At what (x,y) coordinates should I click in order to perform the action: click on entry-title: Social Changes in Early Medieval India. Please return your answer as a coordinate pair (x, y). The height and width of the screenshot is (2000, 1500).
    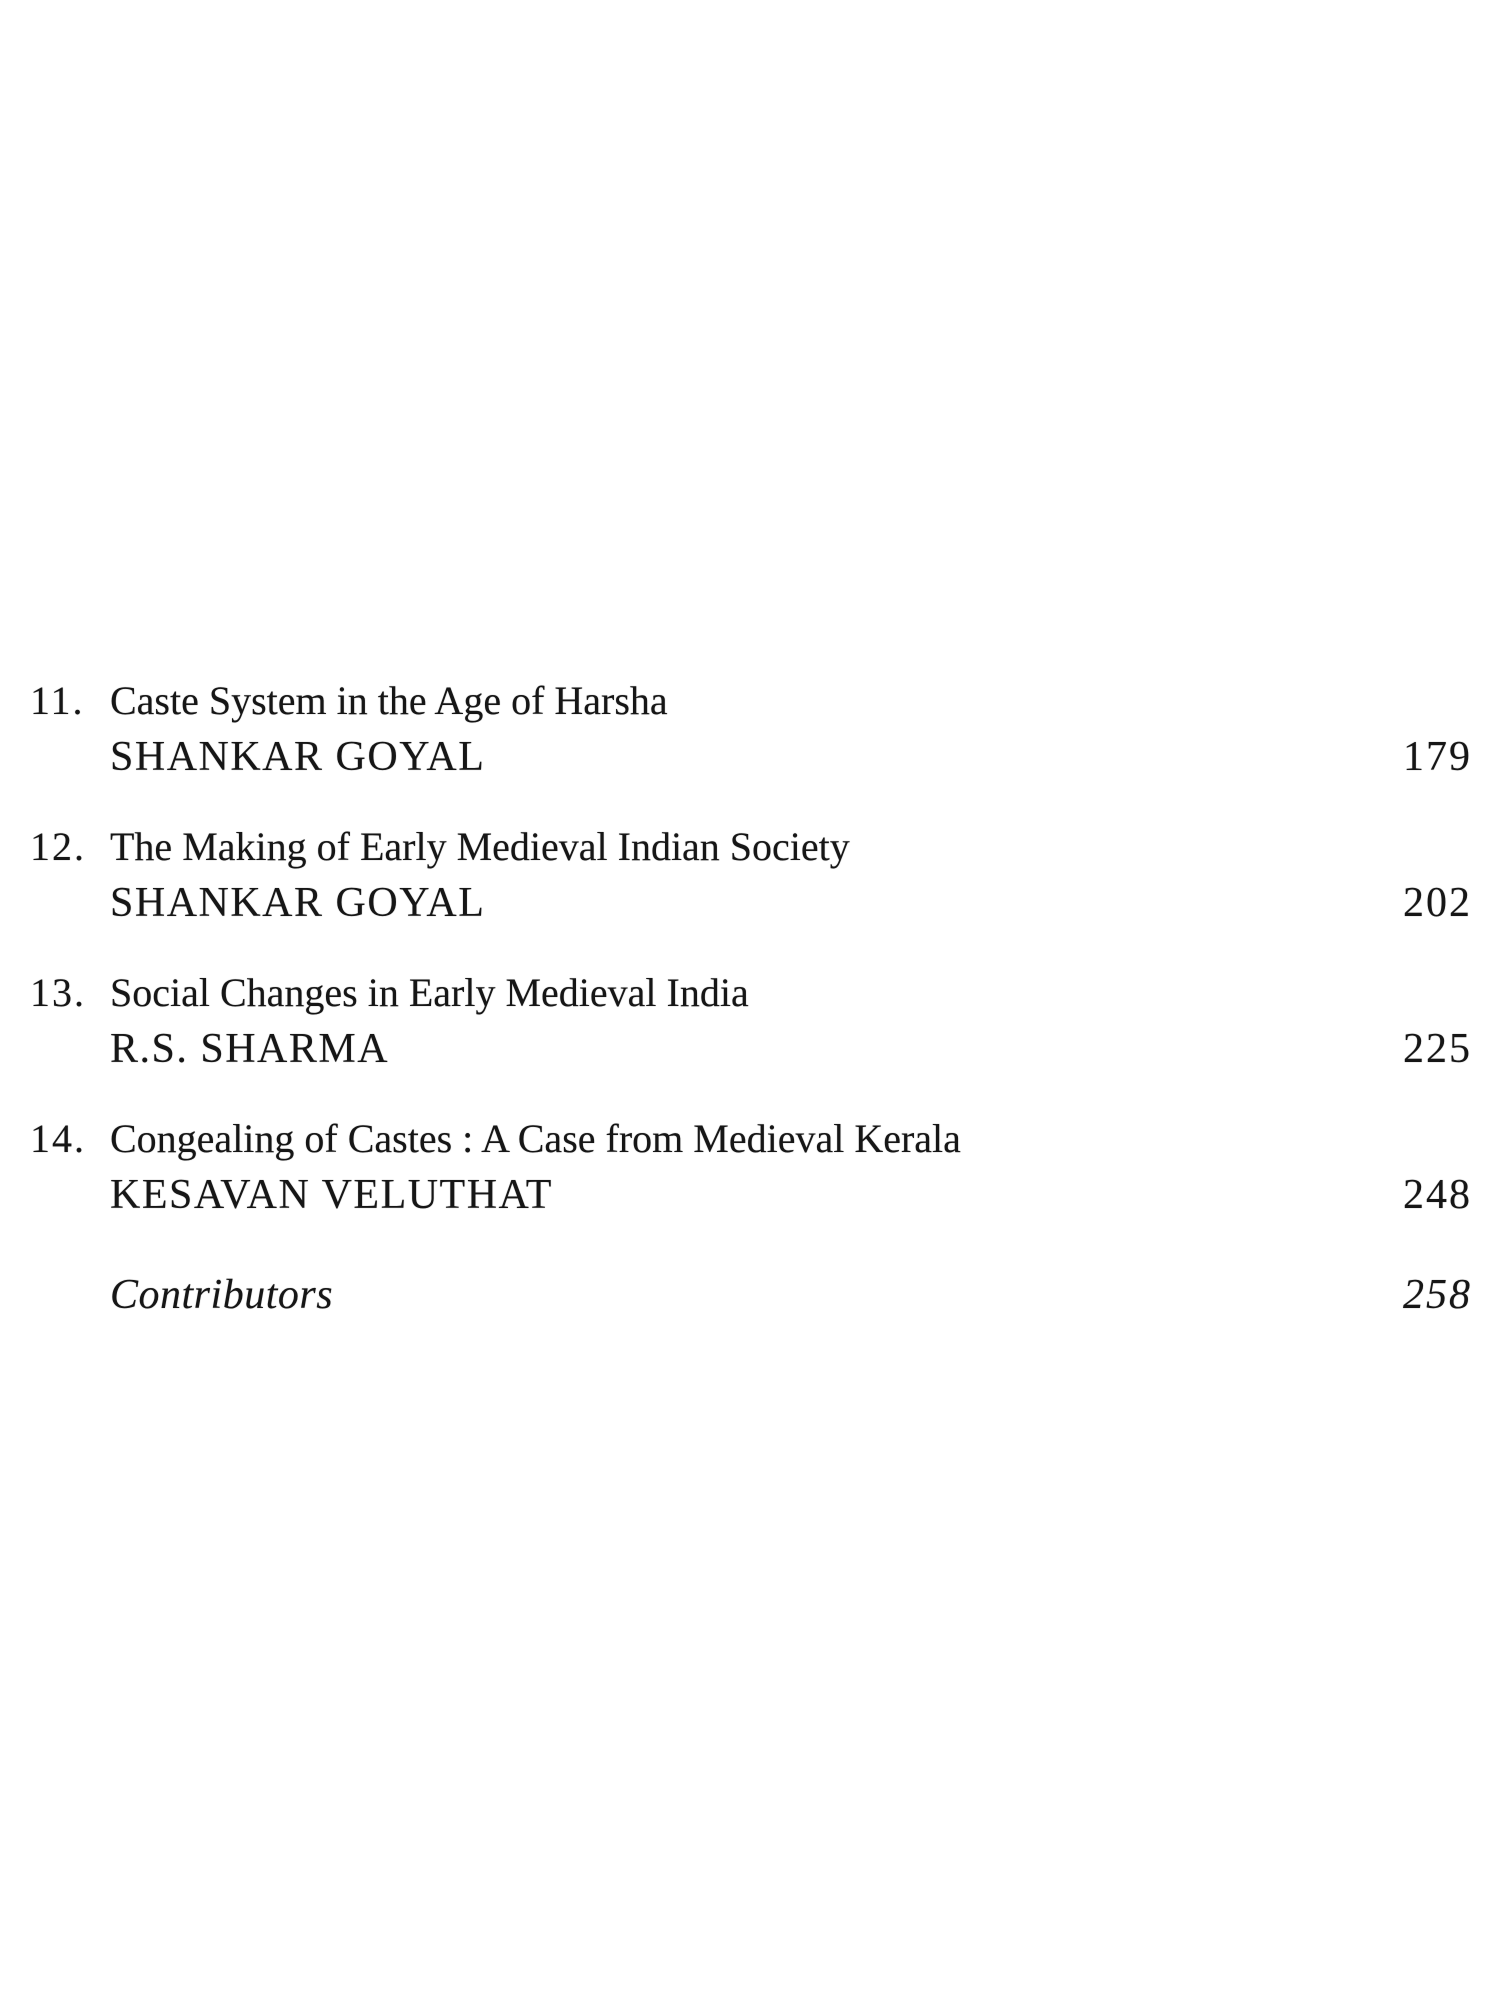
    Looking at the image, I should click on (429, 992).